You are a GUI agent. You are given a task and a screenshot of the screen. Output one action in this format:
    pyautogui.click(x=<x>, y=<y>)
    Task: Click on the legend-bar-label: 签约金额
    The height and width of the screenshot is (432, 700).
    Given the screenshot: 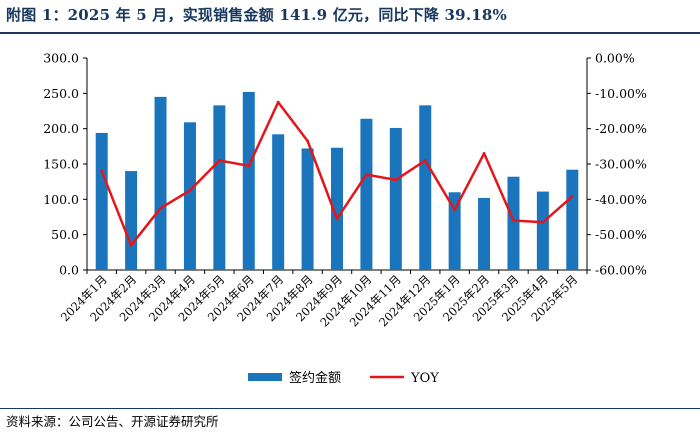 What is the action you would take?
    pyautogui.click(x=315, y=378)
    